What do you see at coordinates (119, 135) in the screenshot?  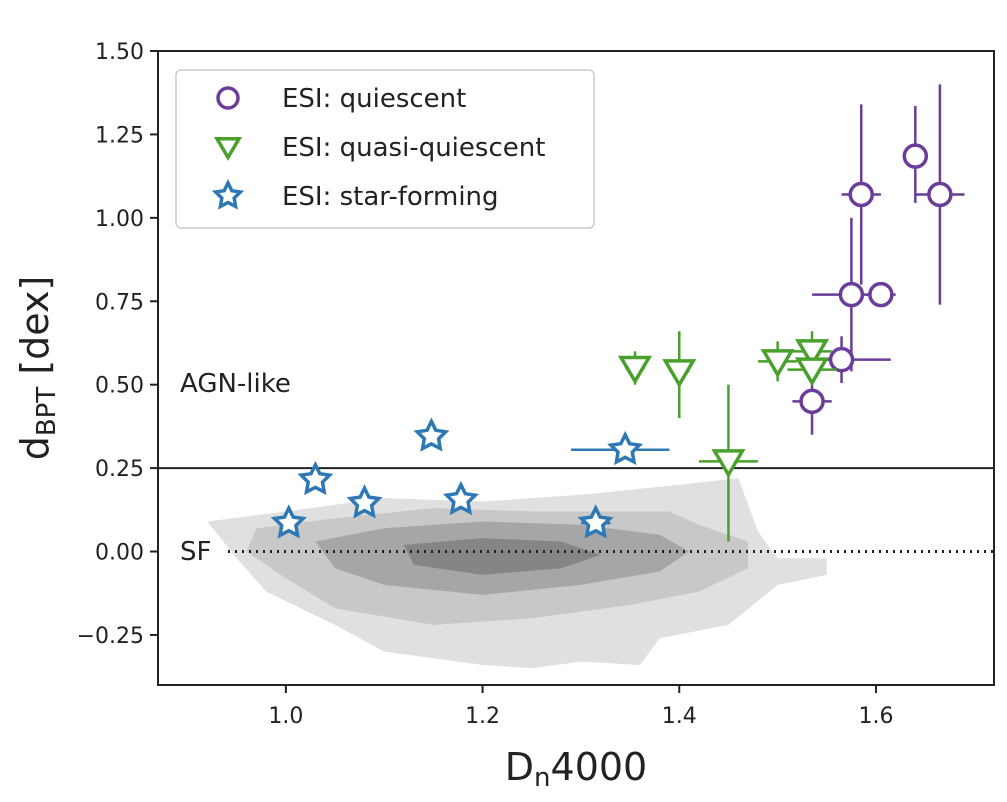 I see `y-tick-label: 1.25` at bounding box center [119, 135].